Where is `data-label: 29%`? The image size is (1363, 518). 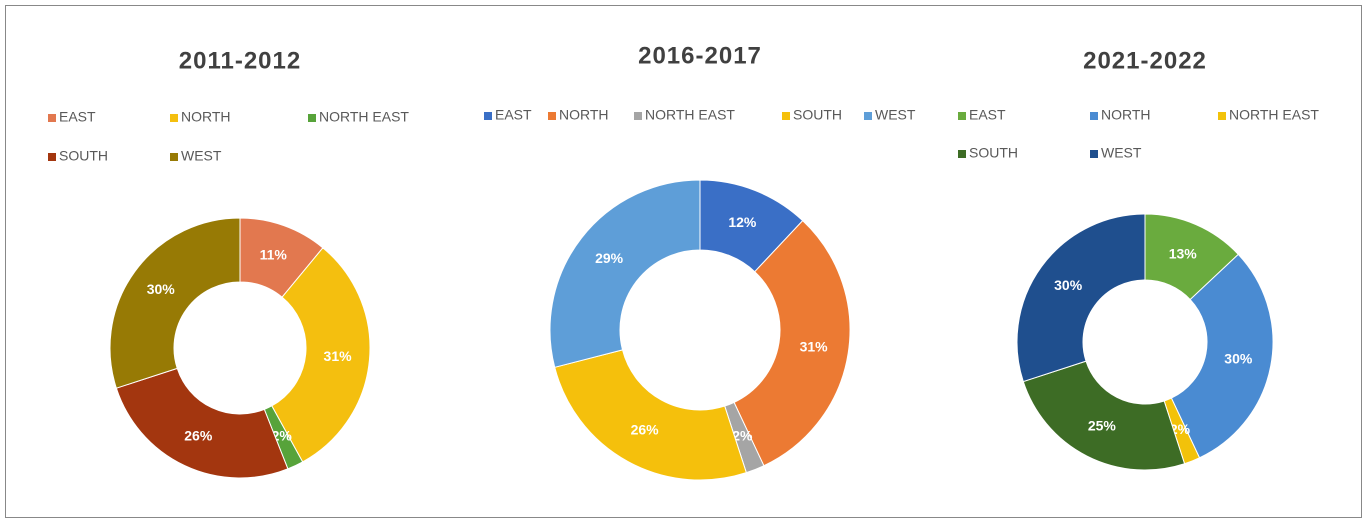 data-label: 29% is located at coordinates (609, 258).